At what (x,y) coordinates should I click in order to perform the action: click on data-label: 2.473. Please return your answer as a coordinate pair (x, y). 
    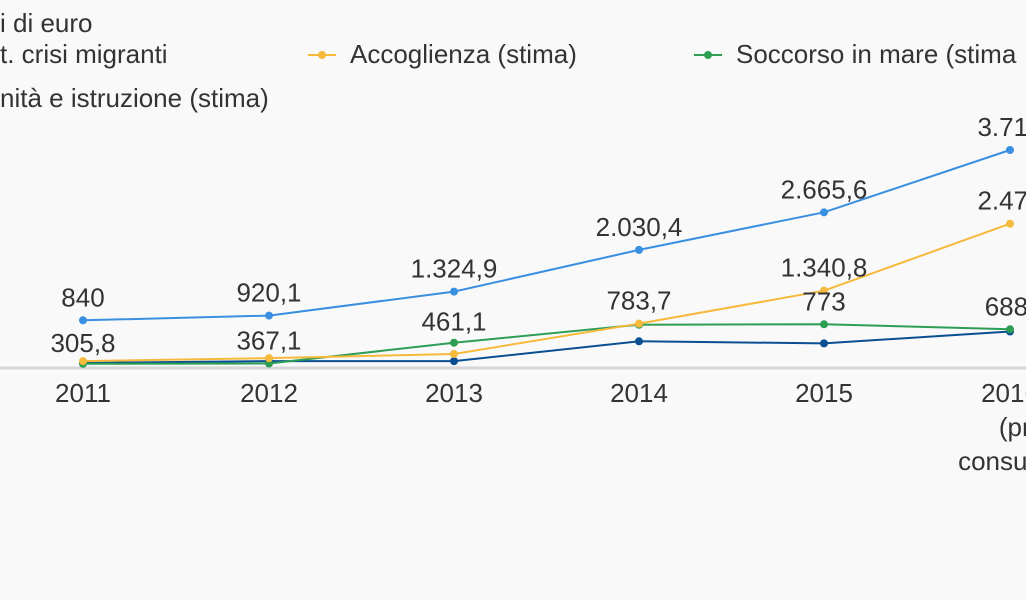
    Looking at the image, I should click on (1001, 201).